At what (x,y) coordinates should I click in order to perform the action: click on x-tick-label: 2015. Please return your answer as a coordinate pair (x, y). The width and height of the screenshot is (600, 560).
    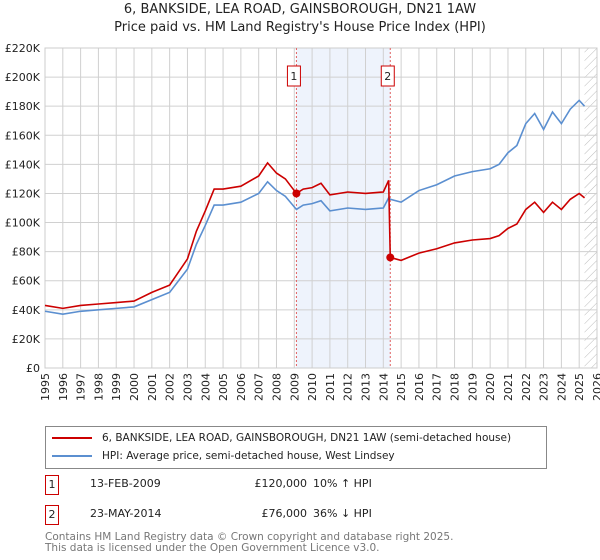
    Looking at the image, I should click on (401, 387).